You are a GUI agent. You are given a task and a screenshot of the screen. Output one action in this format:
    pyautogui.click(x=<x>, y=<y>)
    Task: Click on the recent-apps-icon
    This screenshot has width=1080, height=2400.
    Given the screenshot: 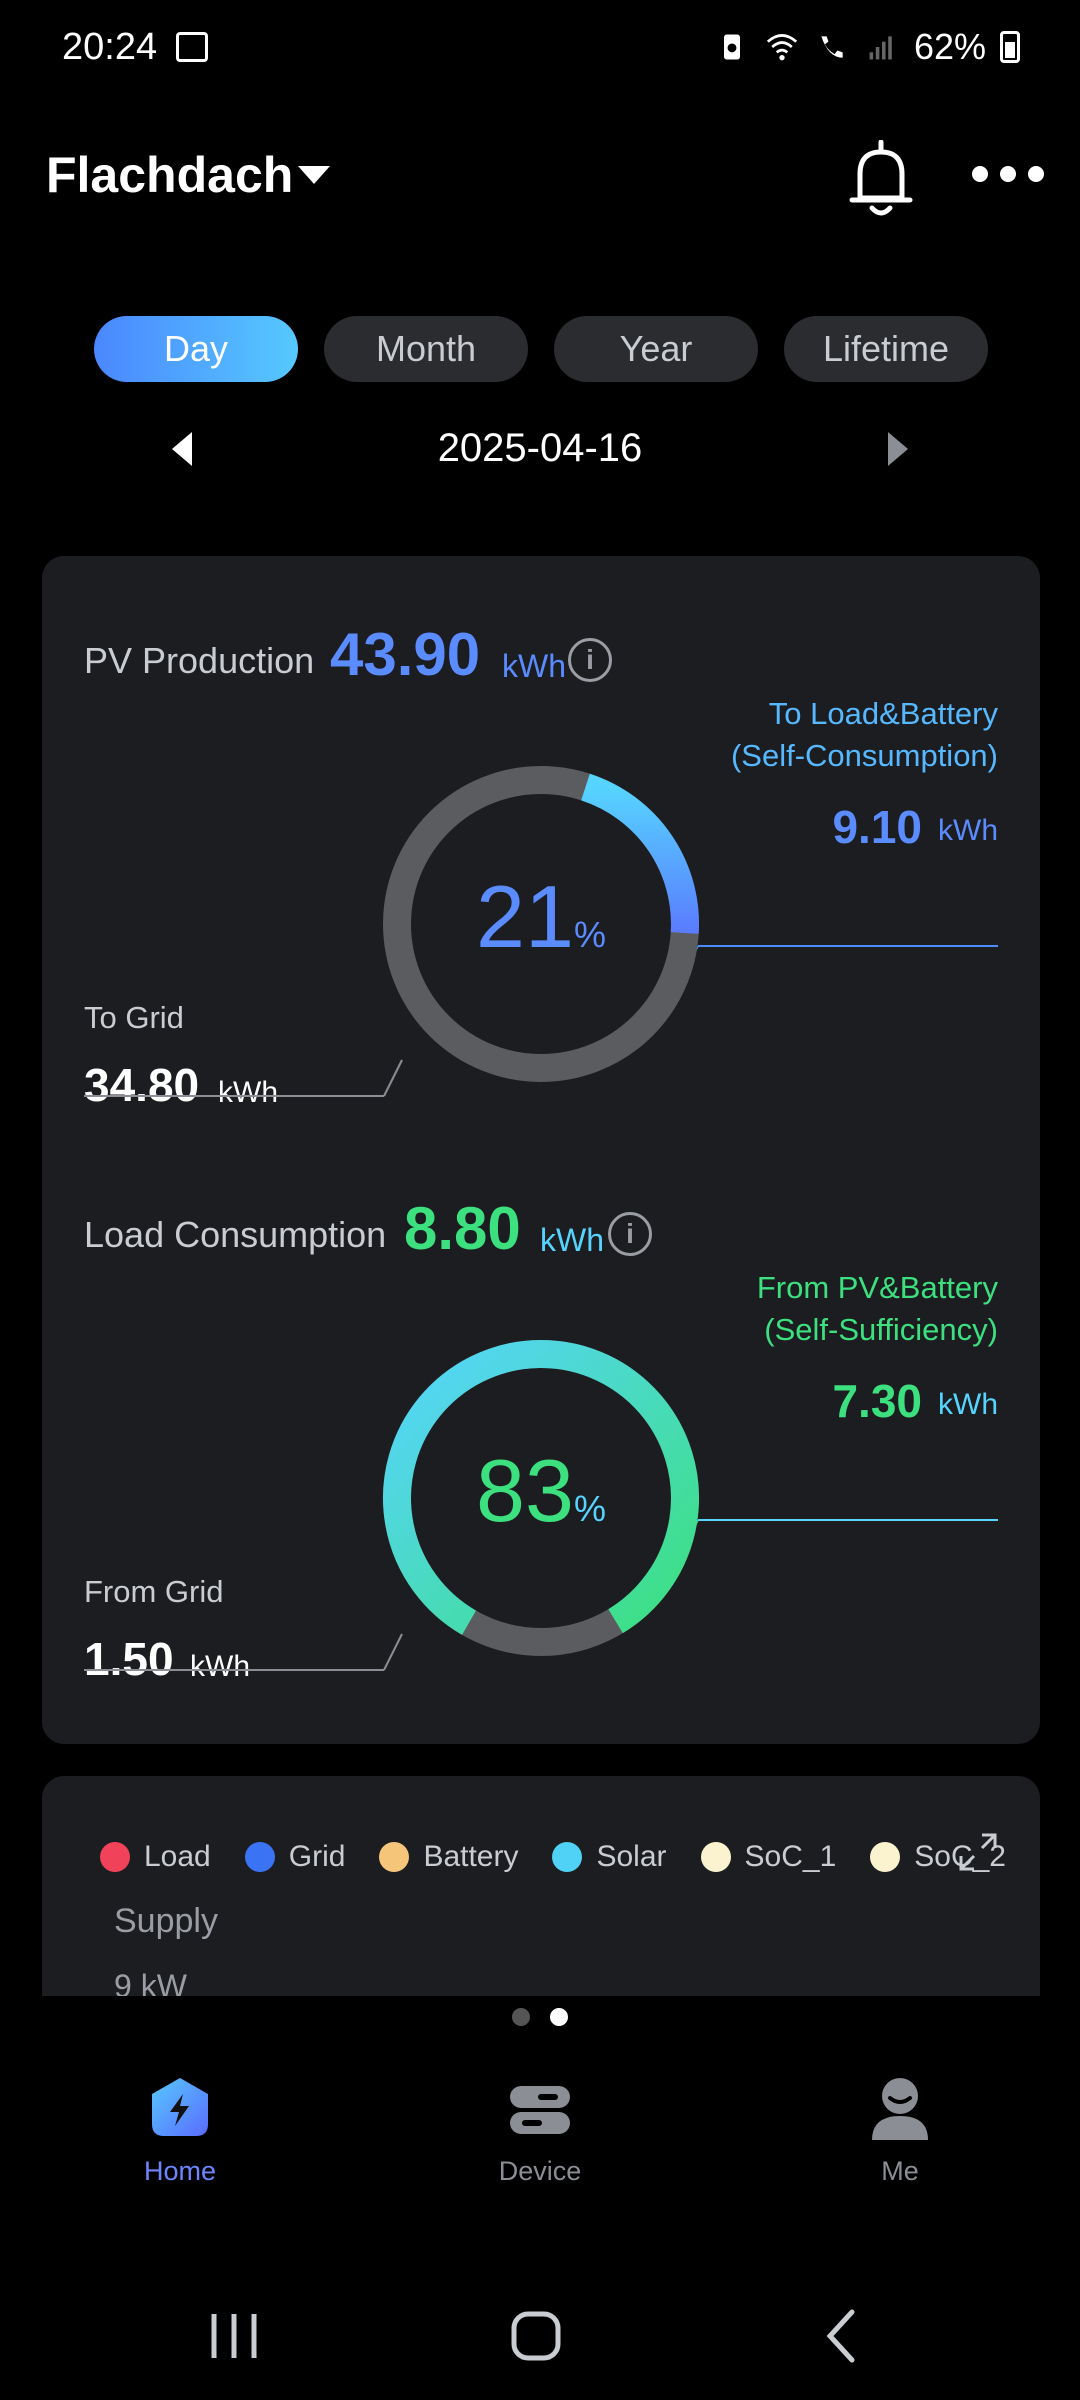 What is the action you would take?
    pyautogui.click(x=234, y=2336)
    